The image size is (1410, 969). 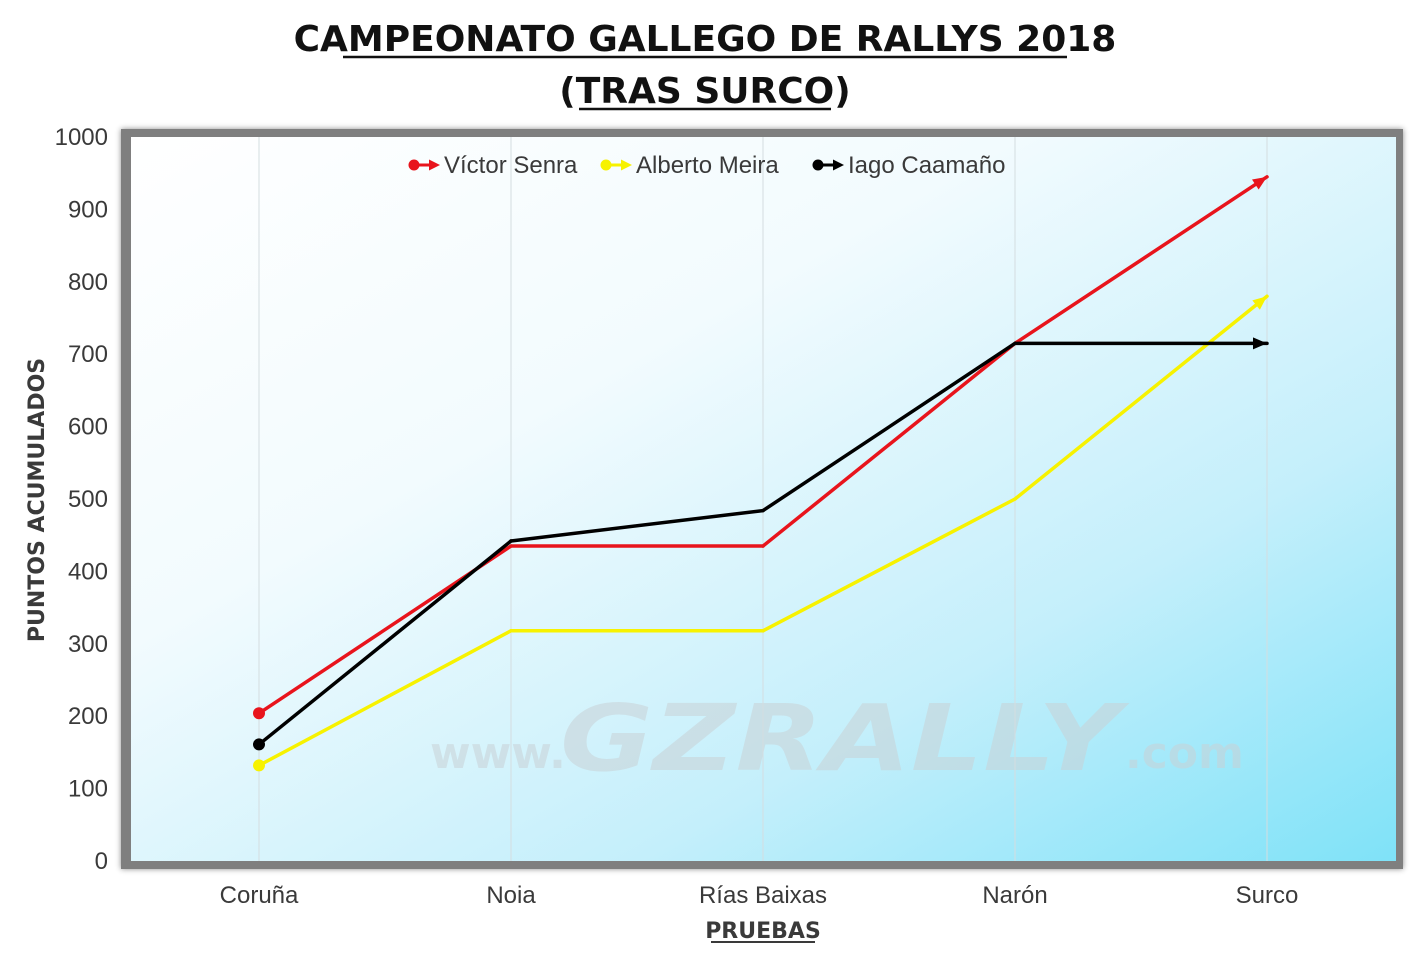 I want to click on legend-label: Iago Caamaño, so click(x=926, y=165).